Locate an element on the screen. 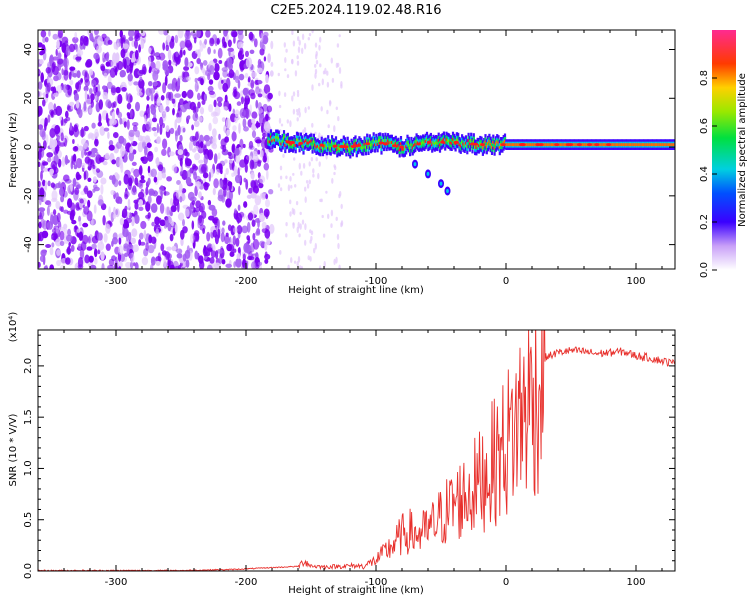 The image size is (750, 600). spectrogram-y-tick-labels: -40 -20 0 20 40 is located at coordinates (28, 148).